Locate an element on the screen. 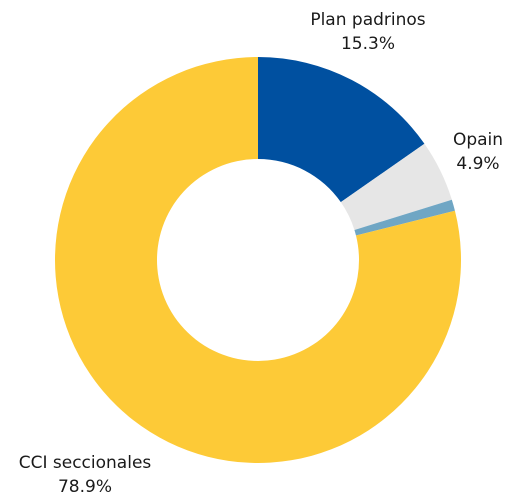 The width and height of the screenshot is (520, 499). label-cci-seccionales: CCI seccionales 78.9% is located at coordinates (85, 475).